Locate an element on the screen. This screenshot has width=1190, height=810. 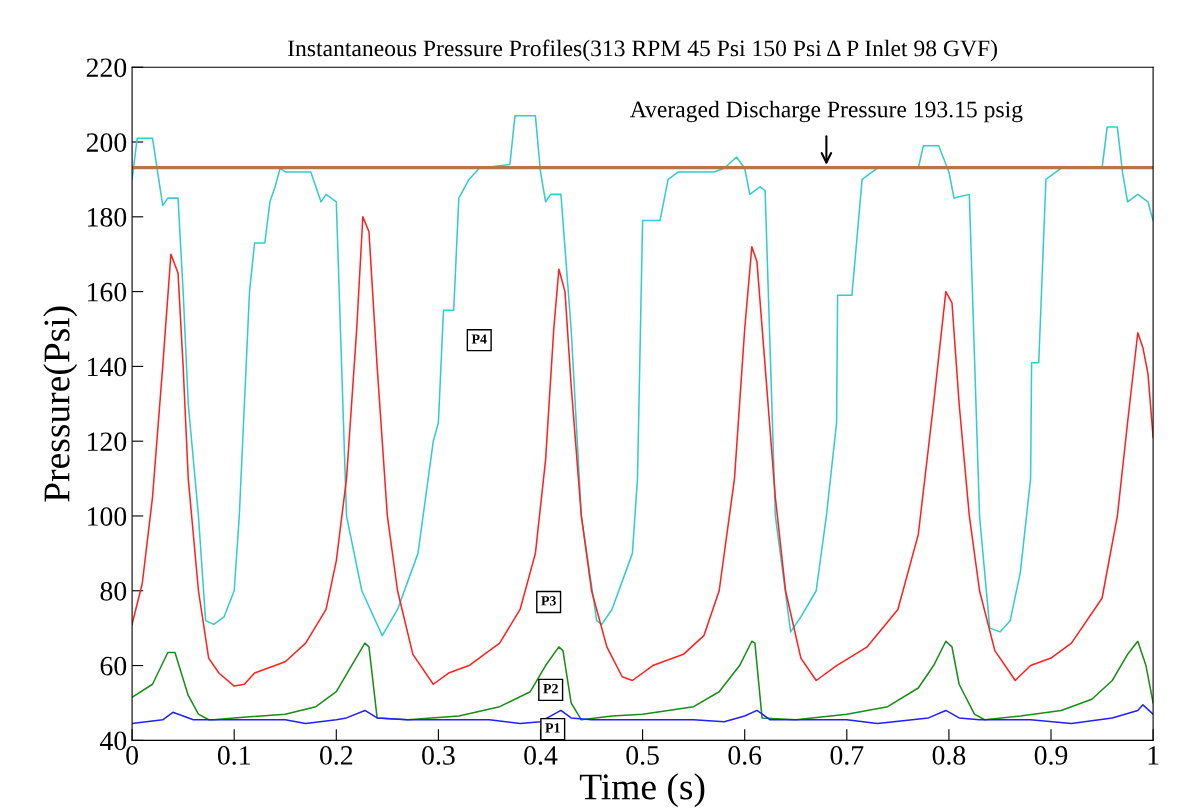
x-tick-label: 0.1 is located at coordinates (233, 755).